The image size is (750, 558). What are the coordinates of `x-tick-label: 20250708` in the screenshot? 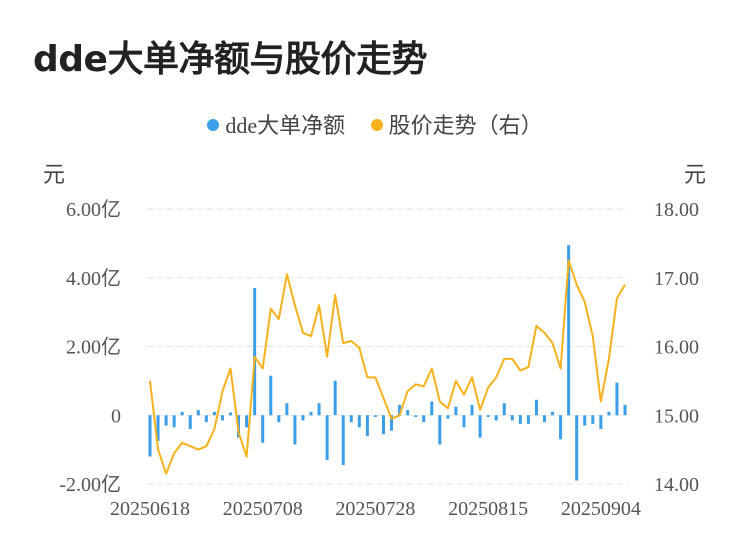 It's located at (263, 509).